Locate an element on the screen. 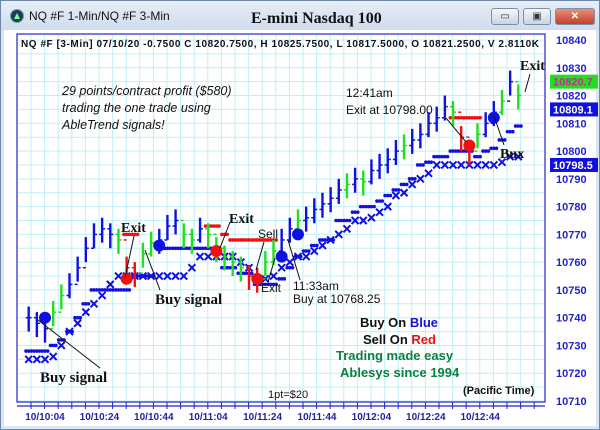  y-tick-label: 10730 is located at coordinates (571, 346).